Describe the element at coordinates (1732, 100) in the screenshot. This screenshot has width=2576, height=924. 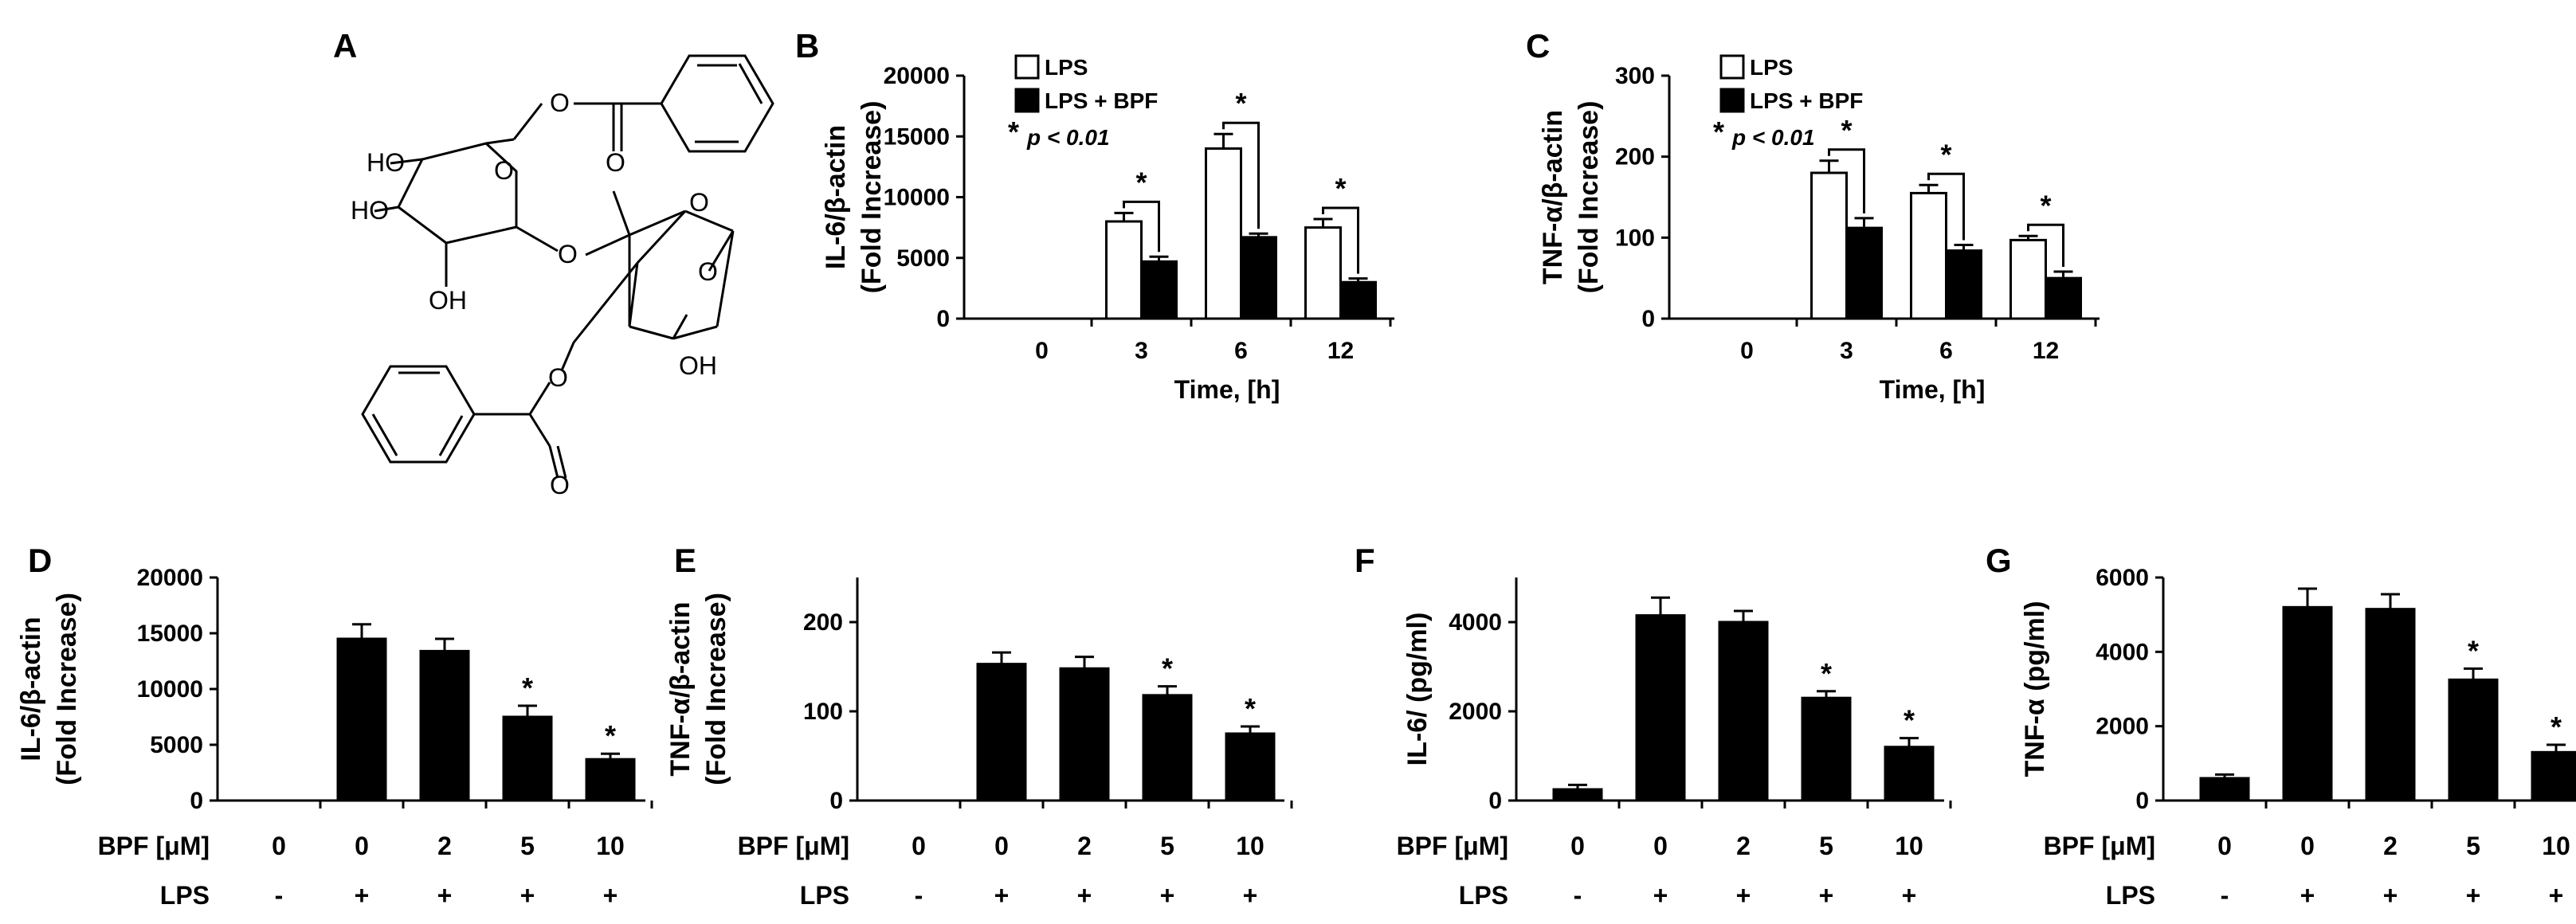
I see `legend-swatch-lps-bpf` at that location.